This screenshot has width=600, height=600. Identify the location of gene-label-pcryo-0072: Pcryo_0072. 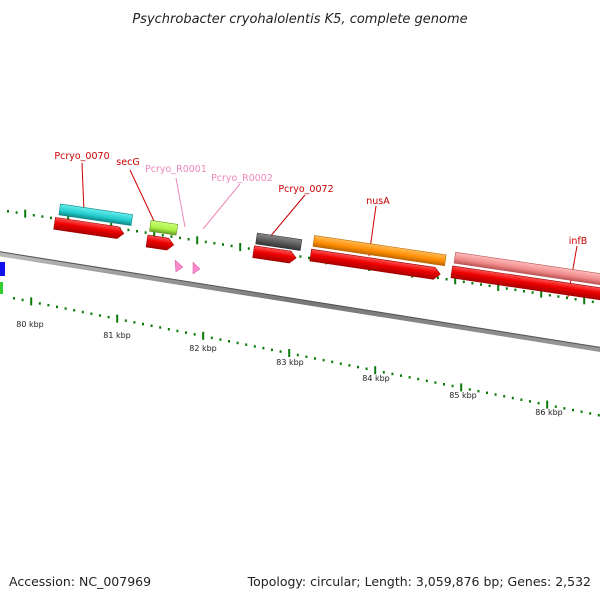
(305, 189).